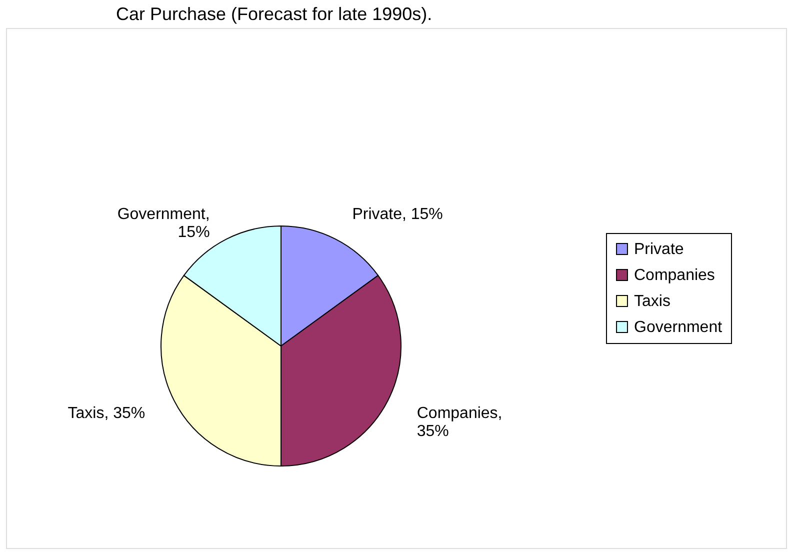 Image resolution: width=794 pixels, height=557 pixels. I want to click on data-label: Government, 15%, so click(163, 224).